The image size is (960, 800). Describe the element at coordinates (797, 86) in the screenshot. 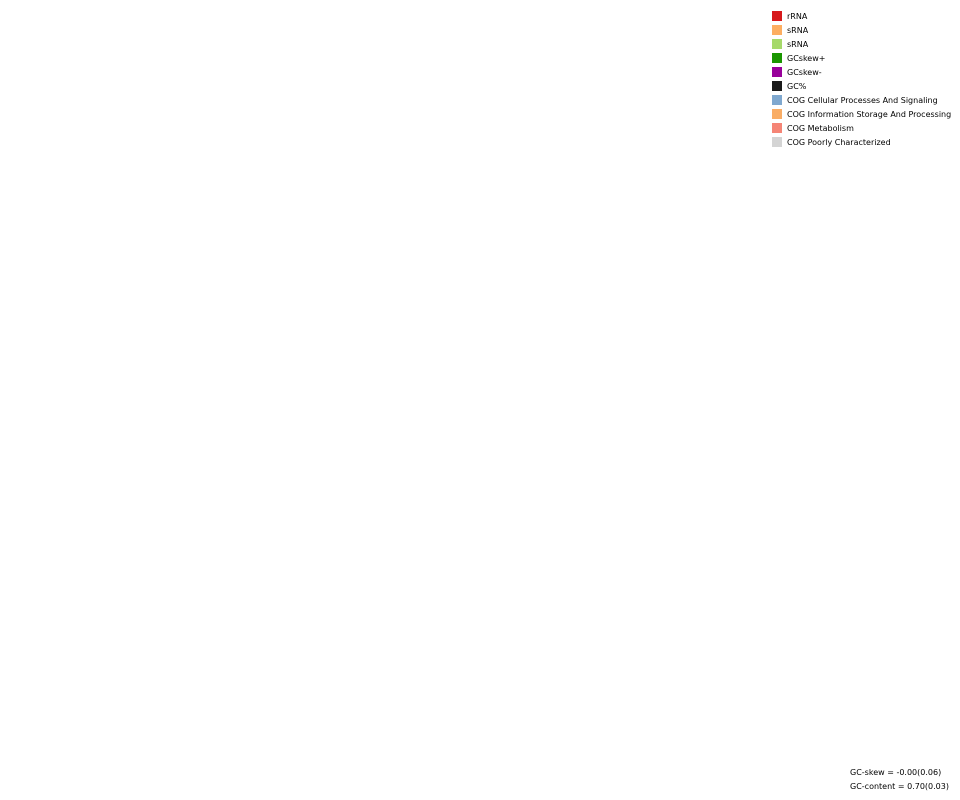

I see `legend-label: GC%` at that location.